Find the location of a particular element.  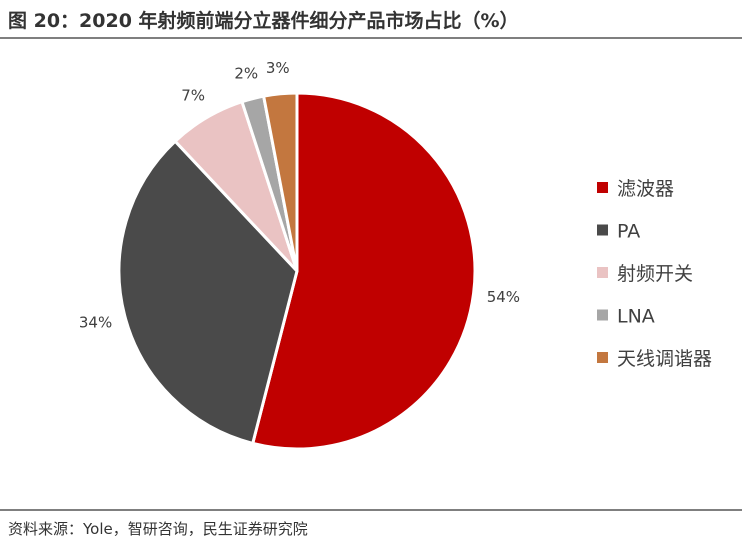

data-label-3: 2% is located at coordinates (246, 73).